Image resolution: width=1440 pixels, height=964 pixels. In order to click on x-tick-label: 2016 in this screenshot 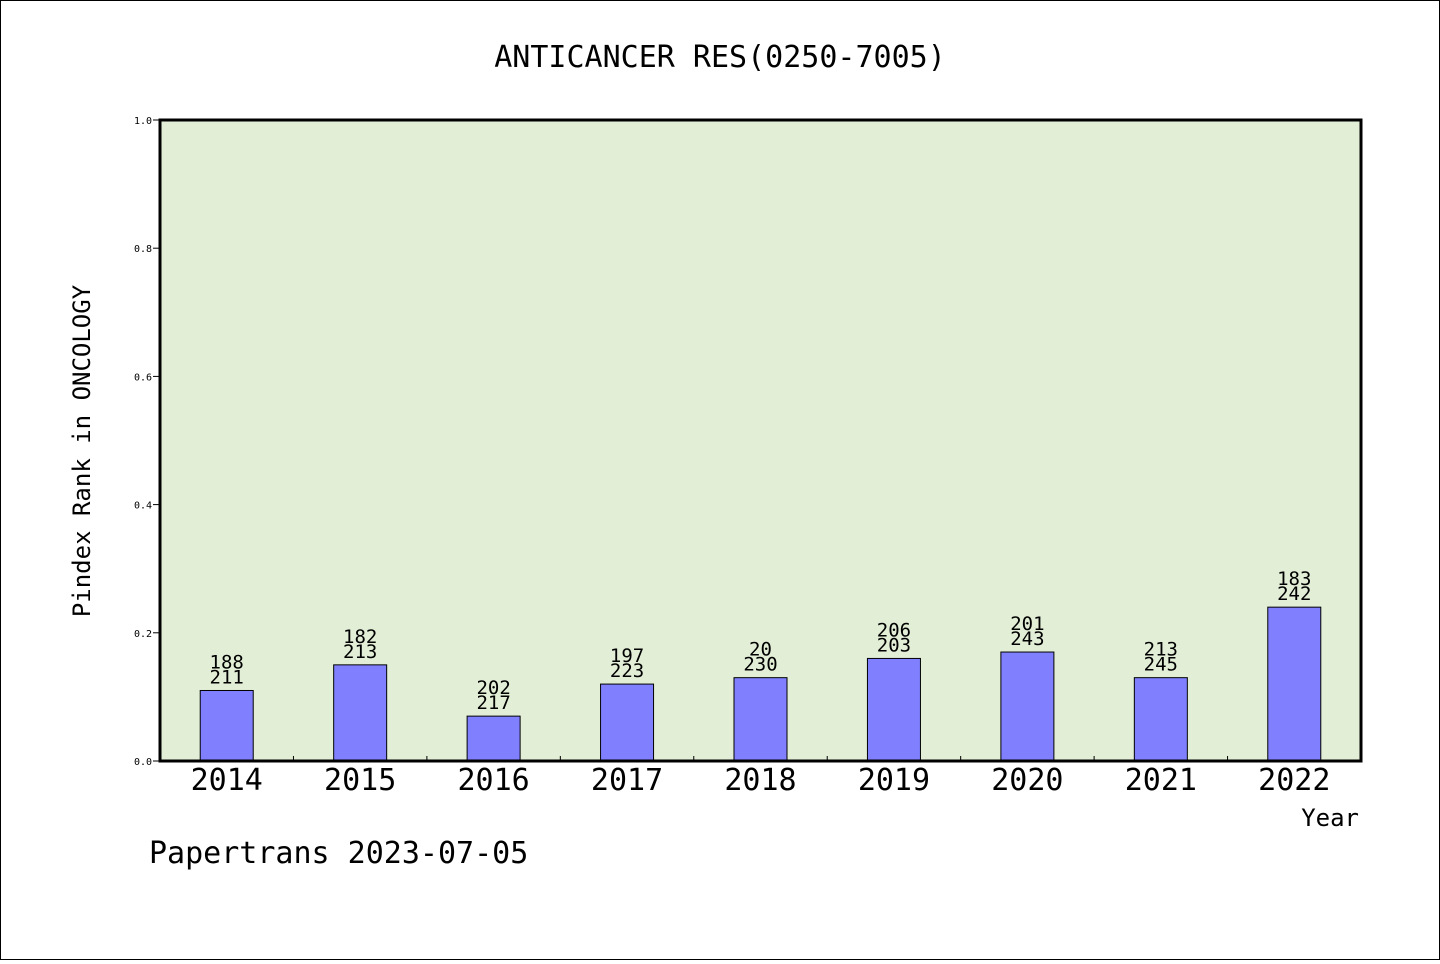, I will do `click(493, 780)`.